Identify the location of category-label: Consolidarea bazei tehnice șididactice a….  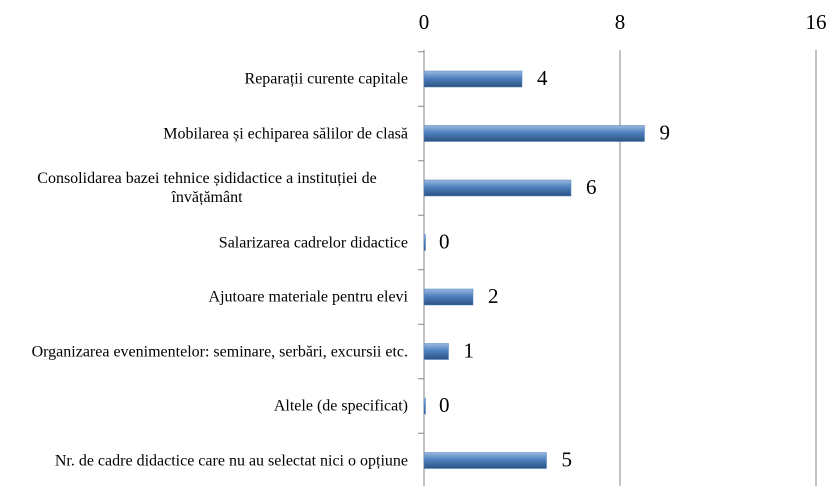
(207, 188).